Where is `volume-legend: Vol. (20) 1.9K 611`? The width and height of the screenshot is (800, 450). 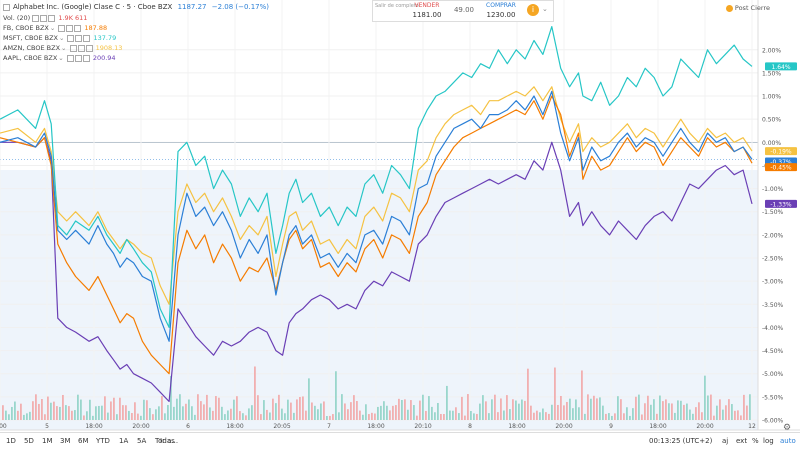 volume-legend: Vol. (20) 1.9K 611 is located at coordinates (45, 18).